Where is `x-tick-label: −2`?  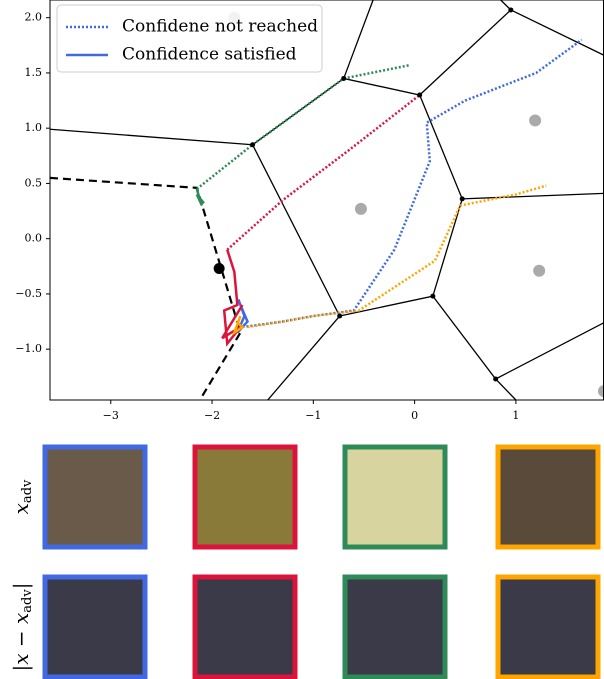
x-tick-label: −2 is located at coordinates (212, 415).